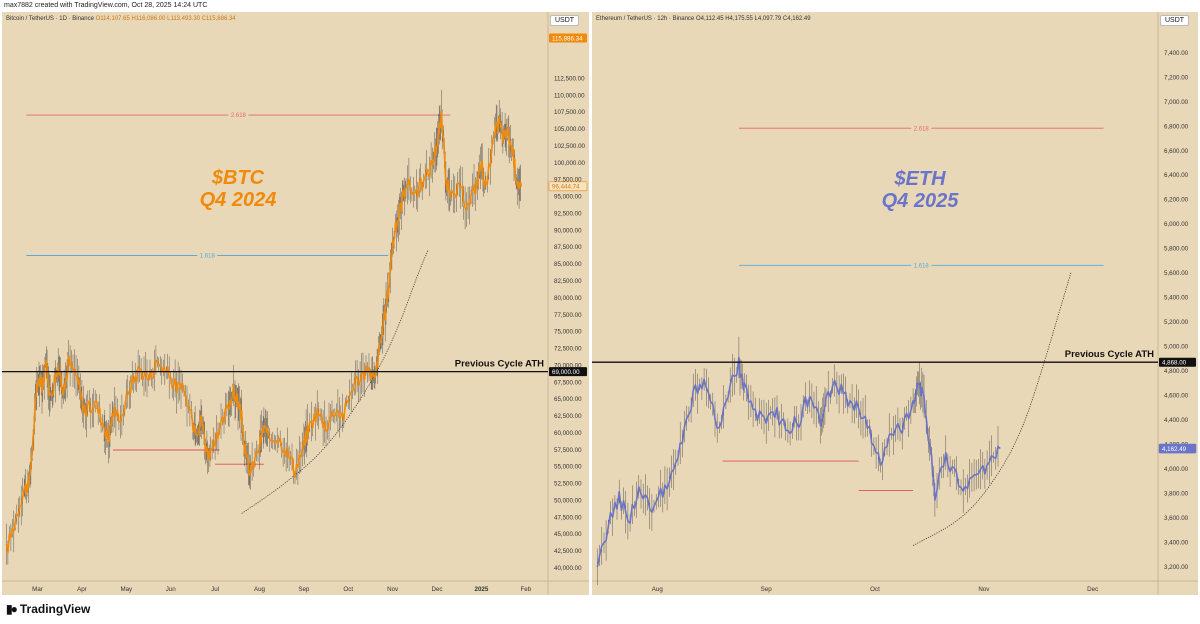  What do you see at coordinates (568, 534) in the screenshot?
I see `y-tick-label: 45,000.00` at bounding box center [568, 534].